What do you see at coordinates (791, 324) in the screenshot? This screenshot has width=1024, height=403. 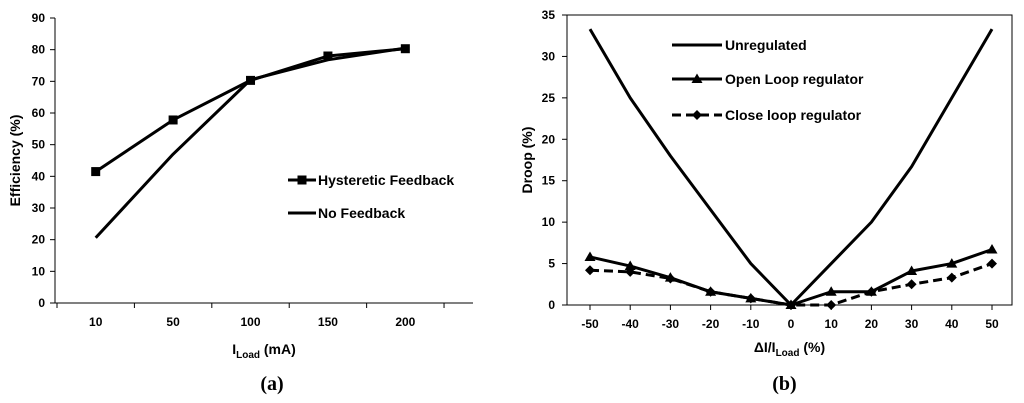 I see `x-tick-label: 0` at bounding box center [791, 324].